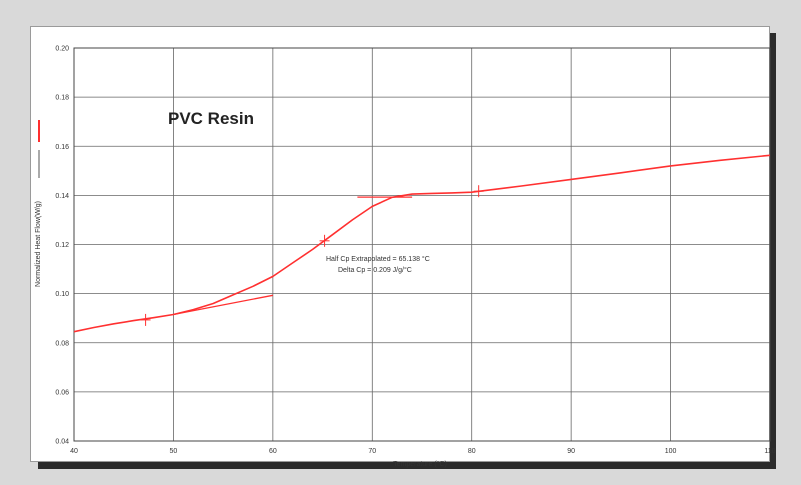 This screenshot has width=801, height=485. Describe the element at coordinates (273, 451) in the screenshot. I see `x-tick-label-2: 60` at that location.